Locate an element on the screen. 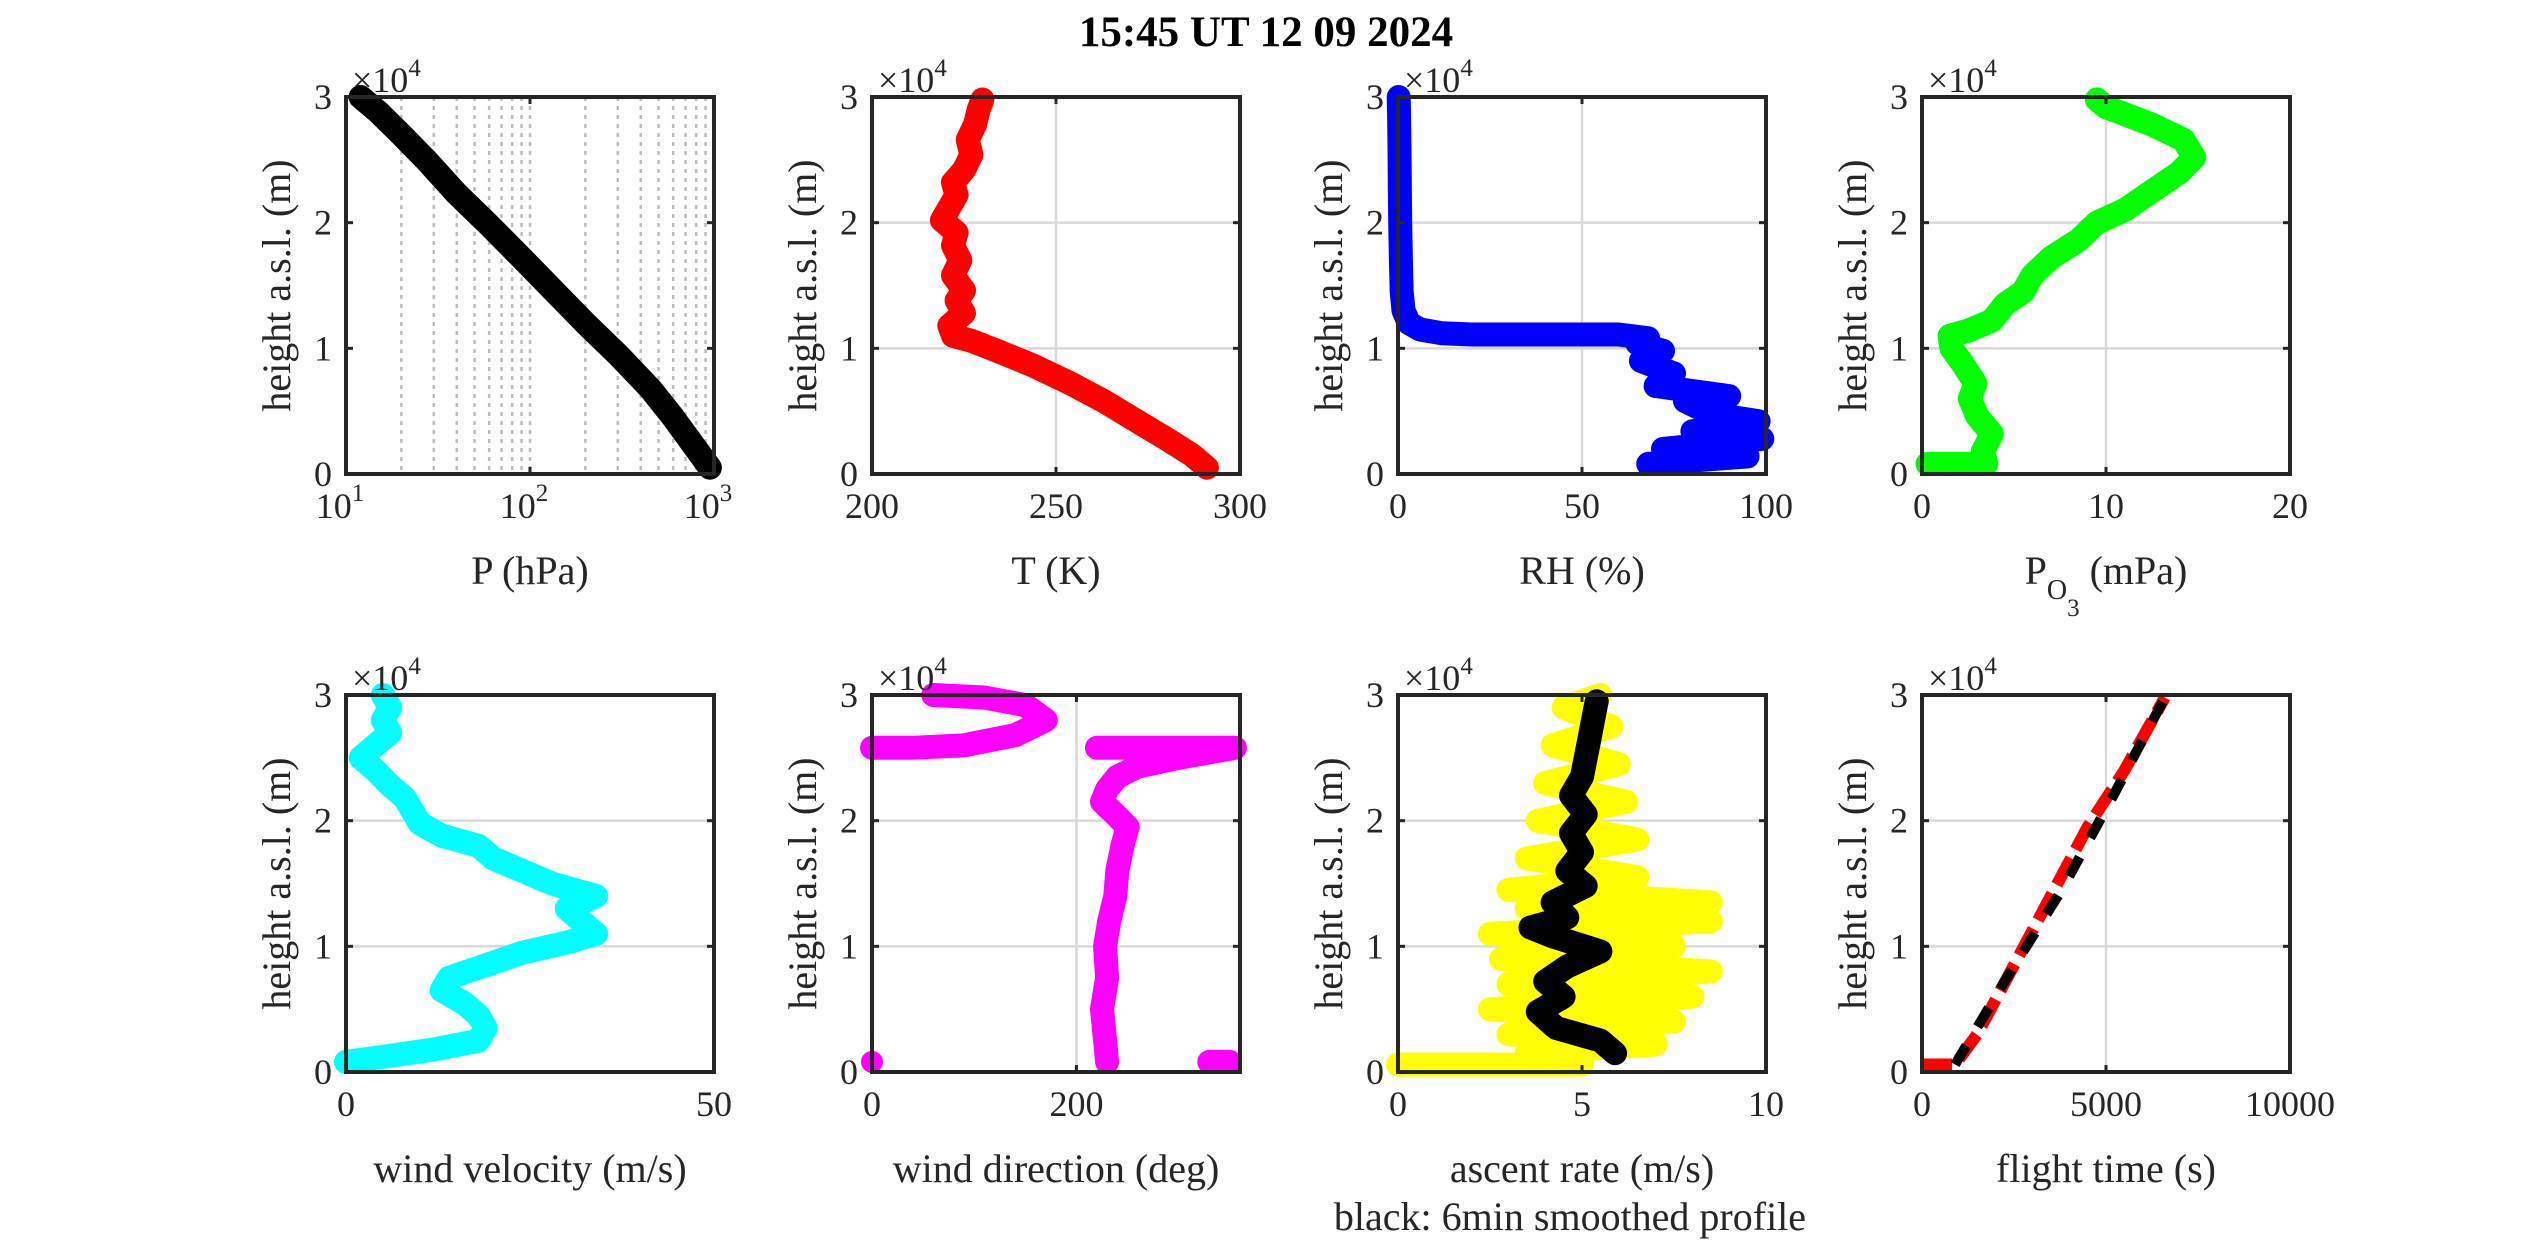  x-tick-exponent: 3 is located at coordinates (726, 493).